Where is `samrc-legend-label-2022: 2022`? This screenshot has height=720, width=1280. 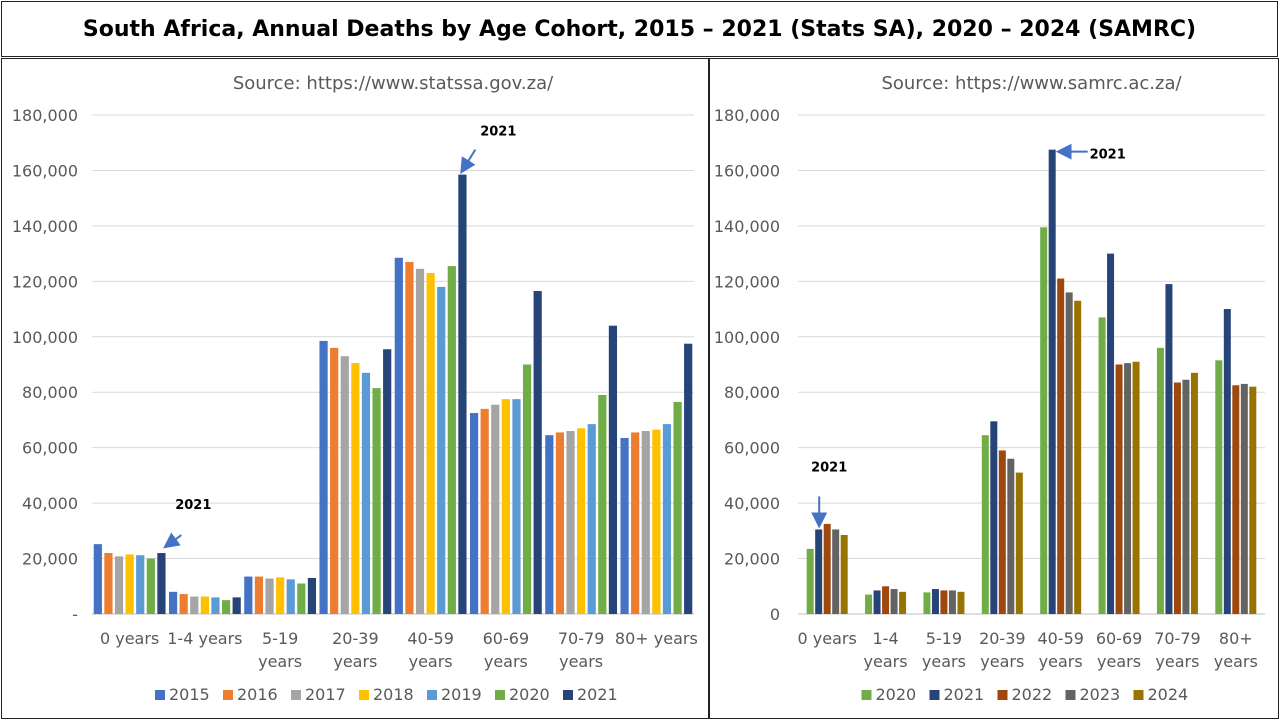
samrc-legend-label-2022: 2022 is located at coordinates (1032, 694).